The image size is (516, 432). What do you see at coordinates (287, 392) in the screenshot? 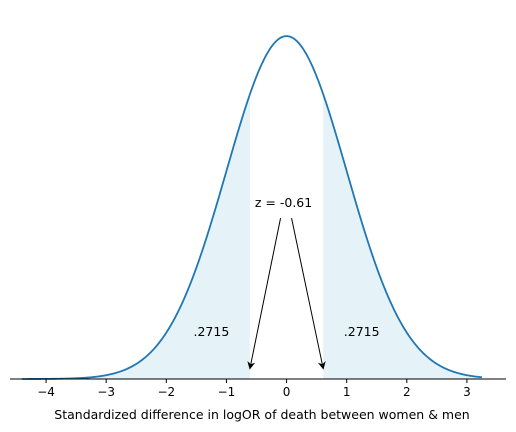
I see `x-tick-label: 0` at bounding box center [287, 392].